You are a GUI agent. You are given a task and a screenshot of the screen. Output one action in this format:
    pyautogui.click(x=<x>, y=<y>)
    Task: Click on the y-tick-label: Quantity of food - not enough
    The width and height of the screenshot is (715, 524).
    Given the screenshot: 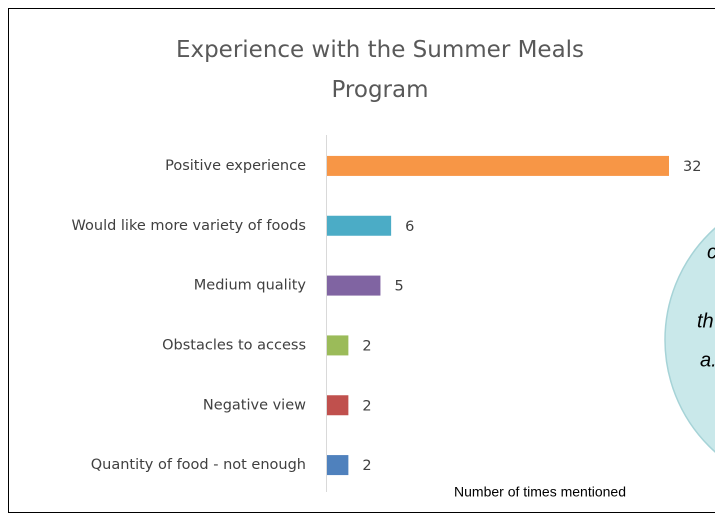 What is the action you would take?
    pyautogui.click(x=198, y=465)
    